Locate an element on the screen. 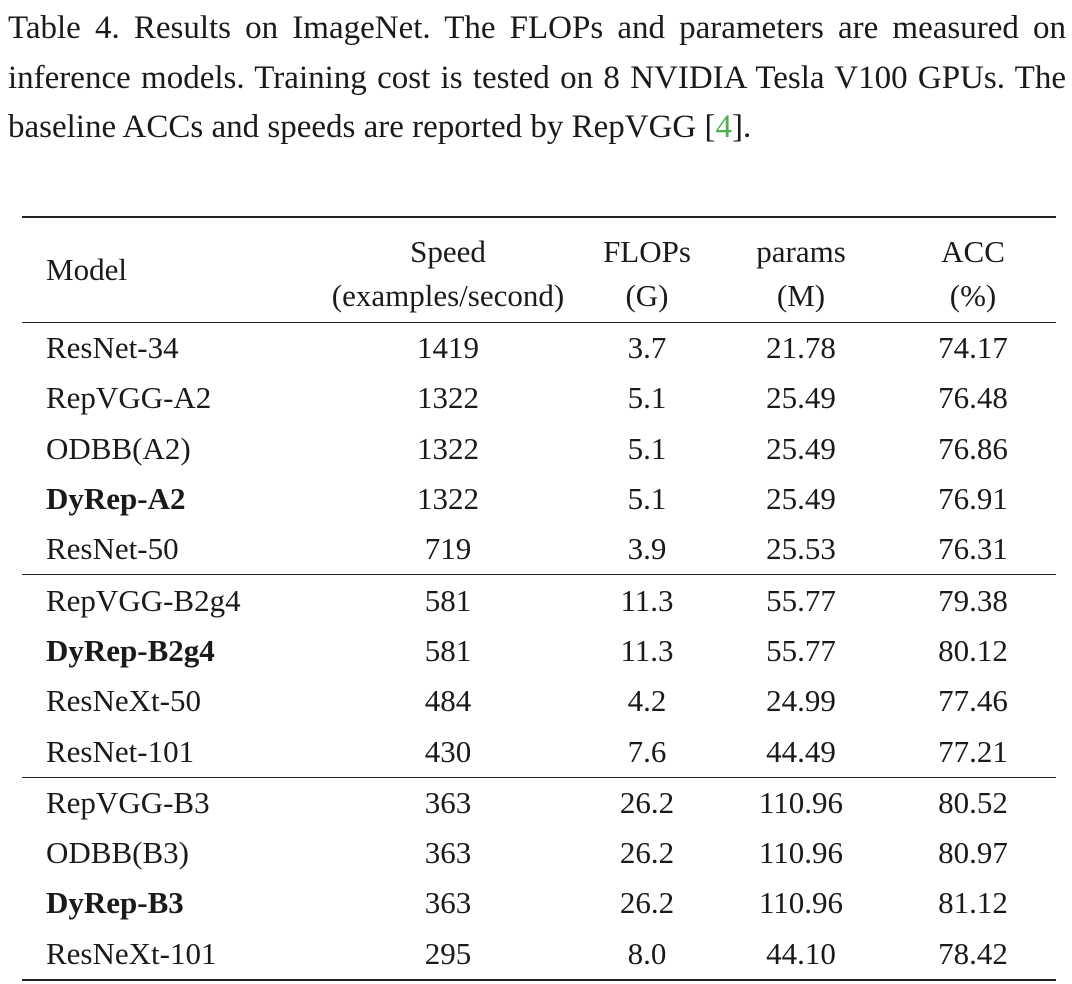 The width and height of the screenshot is (1072, 984). cell-speed: 1419 is located at coordinates (448, 348).